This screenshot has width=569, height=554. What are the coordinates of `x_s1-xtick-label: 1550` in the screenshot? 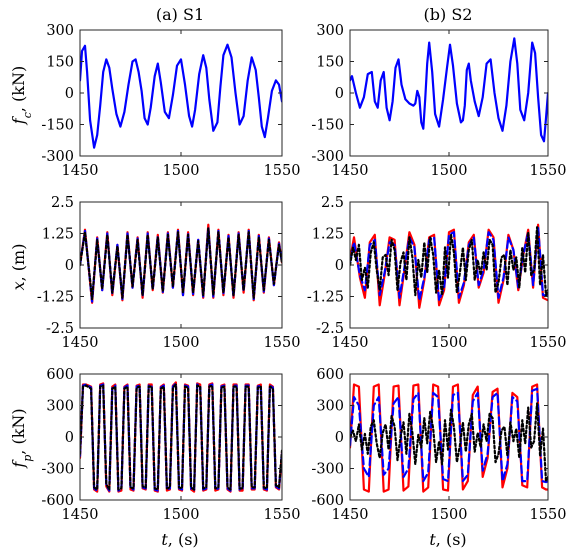 It's located at (282, 343).